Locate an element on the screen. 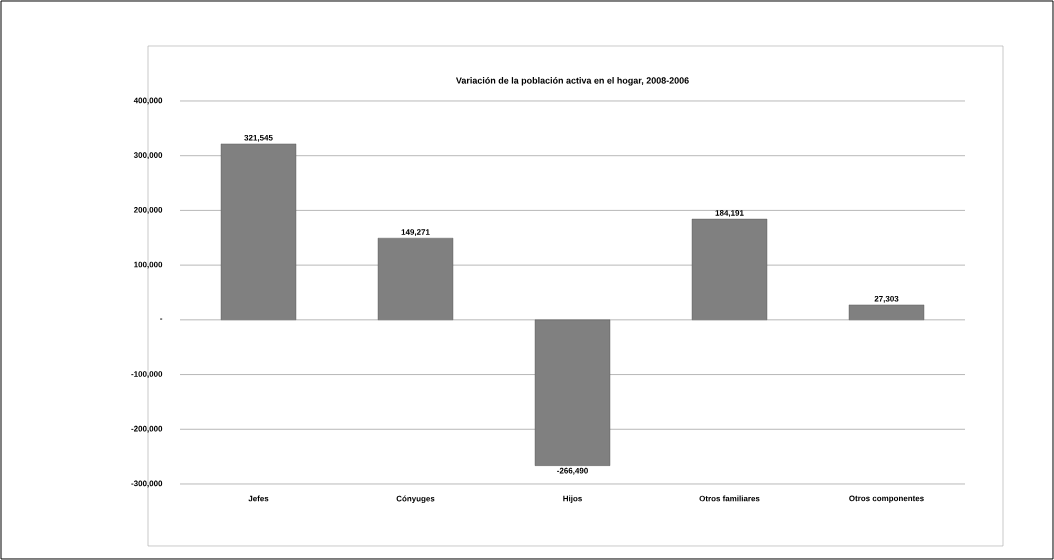 The image size is (1054, 560). chart-title: Variación de la población activa en el hogar, 2008-2006 is located at coordinates (572, 81).